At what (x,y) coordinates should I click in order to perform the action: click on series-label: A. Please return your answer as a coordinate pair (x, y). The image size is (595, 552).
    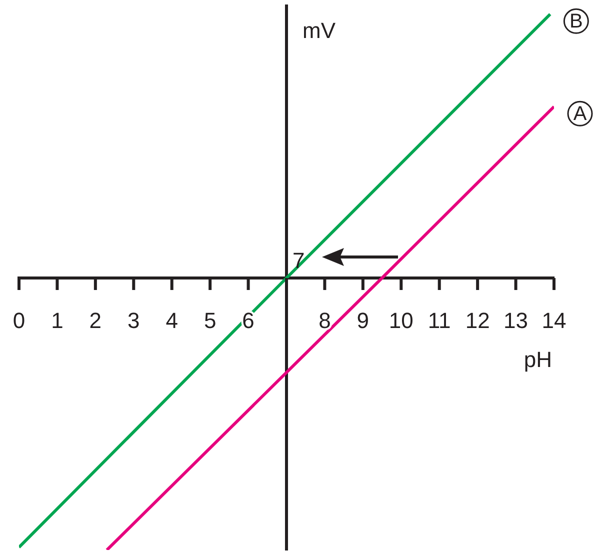
    Looking at the image, I should click on (580, 114).